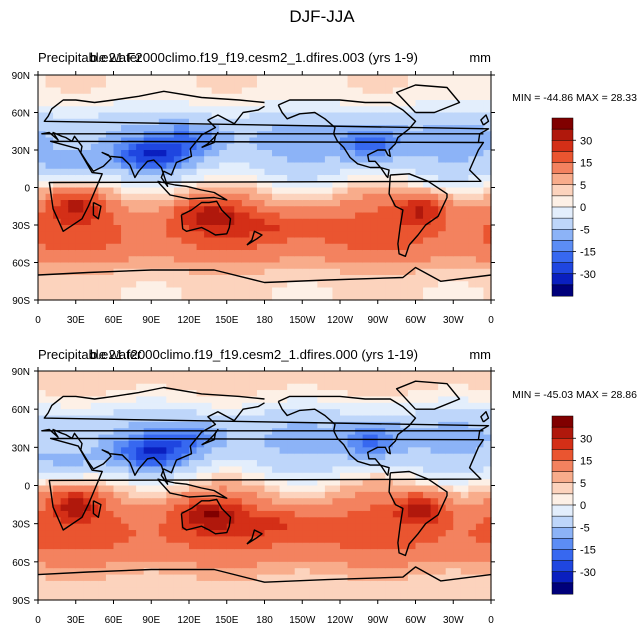  Describe the element at coordinates (586, 462) in the screenshot. I see `colorbar-label: 15` at that location.